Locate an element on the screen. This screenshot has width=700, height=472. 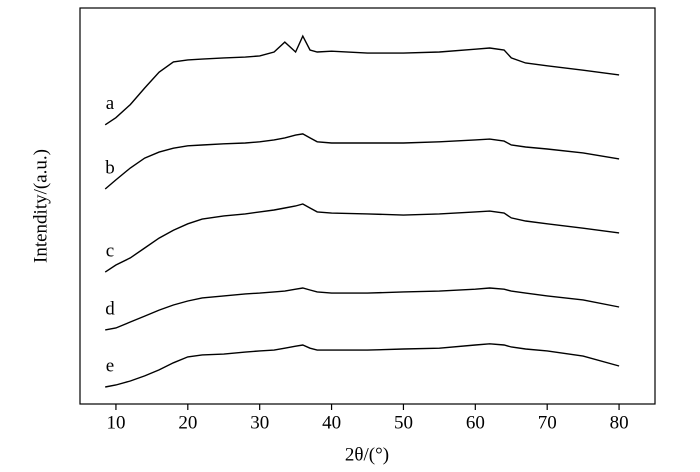
x-tick-label: 10 is located at coordinates (115, 422).